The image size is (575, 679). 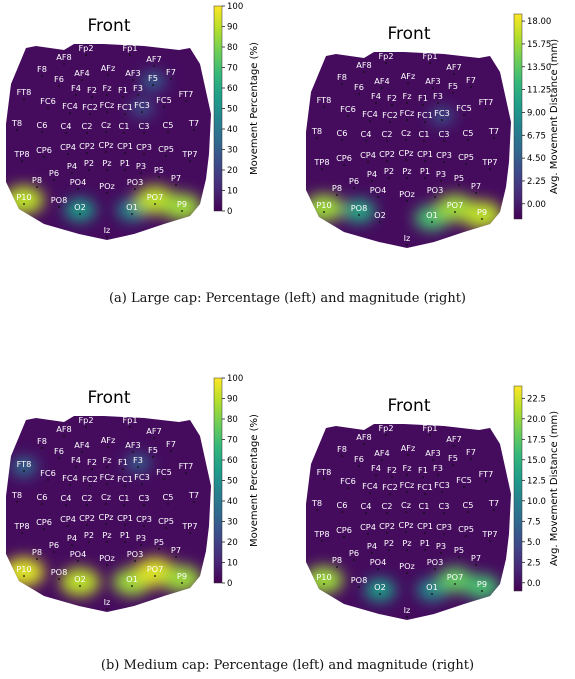 What do you see at coordinates (23, 197) in the screenshot?
I see `electrode-label: P10` at bounding box center [23, 197].